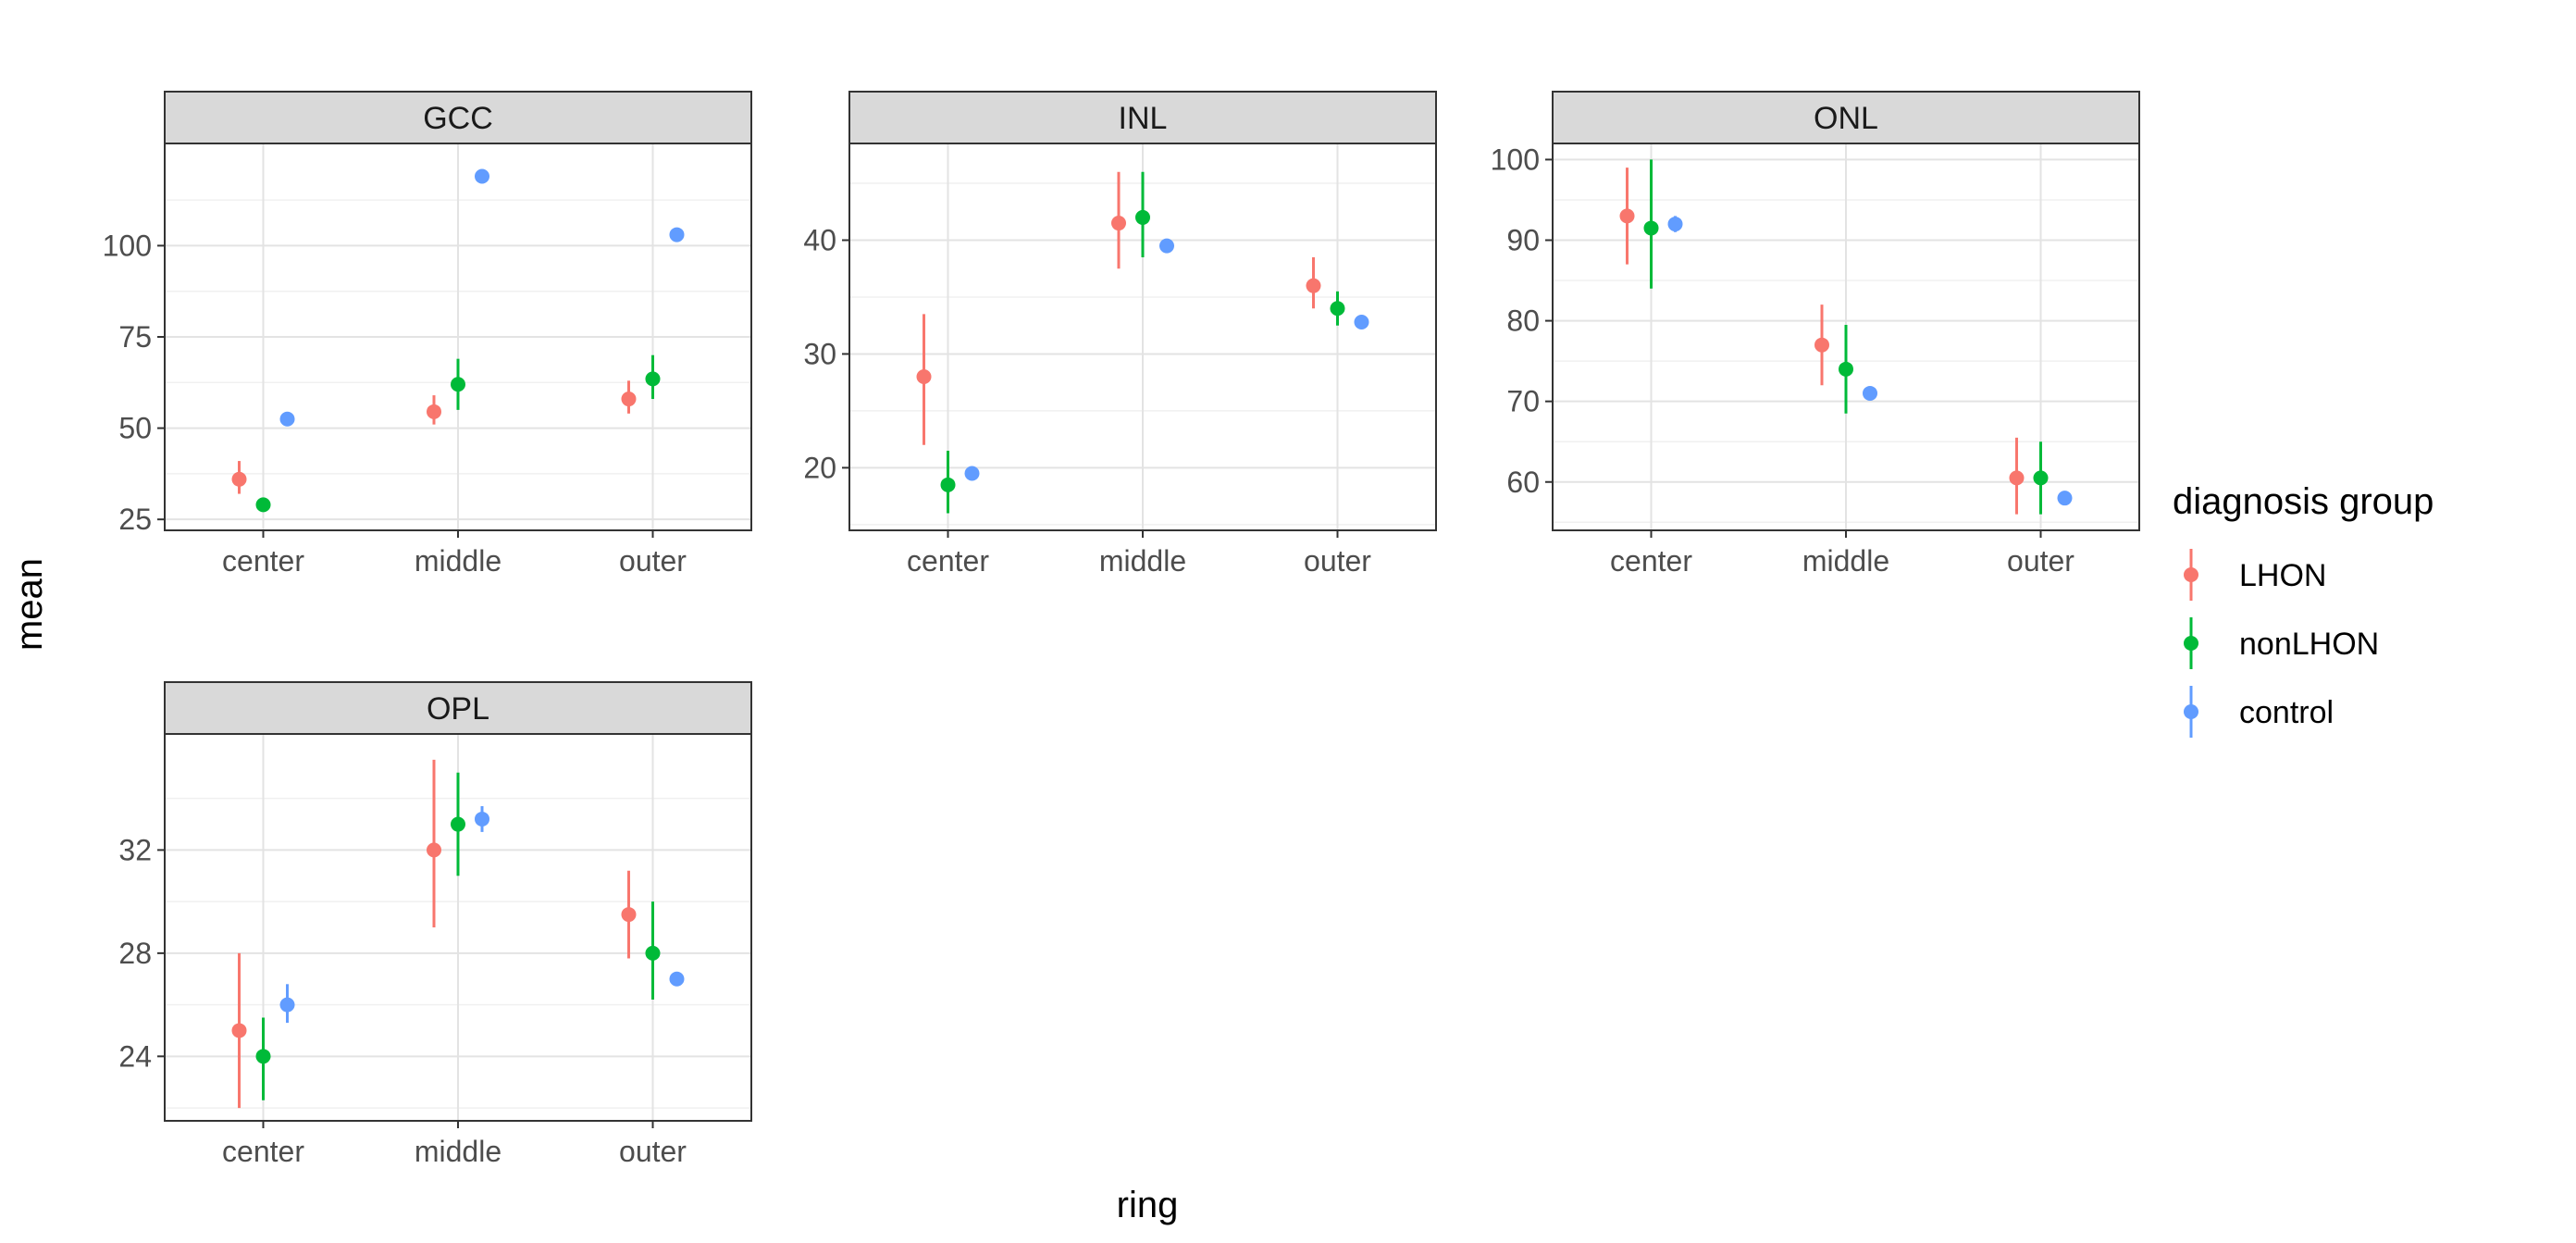 The width and height of the screenshot is (2576, 1243). Describe the element at coordinates (135, 337) in the screenshot. I see `y-tick-label: 75` at that location.